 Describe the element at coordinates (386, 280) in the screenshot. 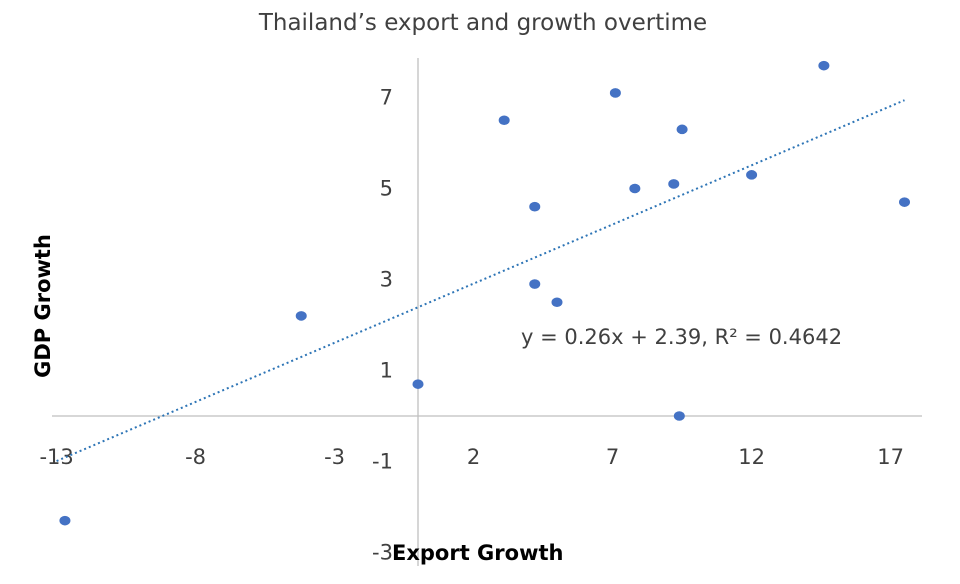

I see `y-tick-label: 3` at that location.